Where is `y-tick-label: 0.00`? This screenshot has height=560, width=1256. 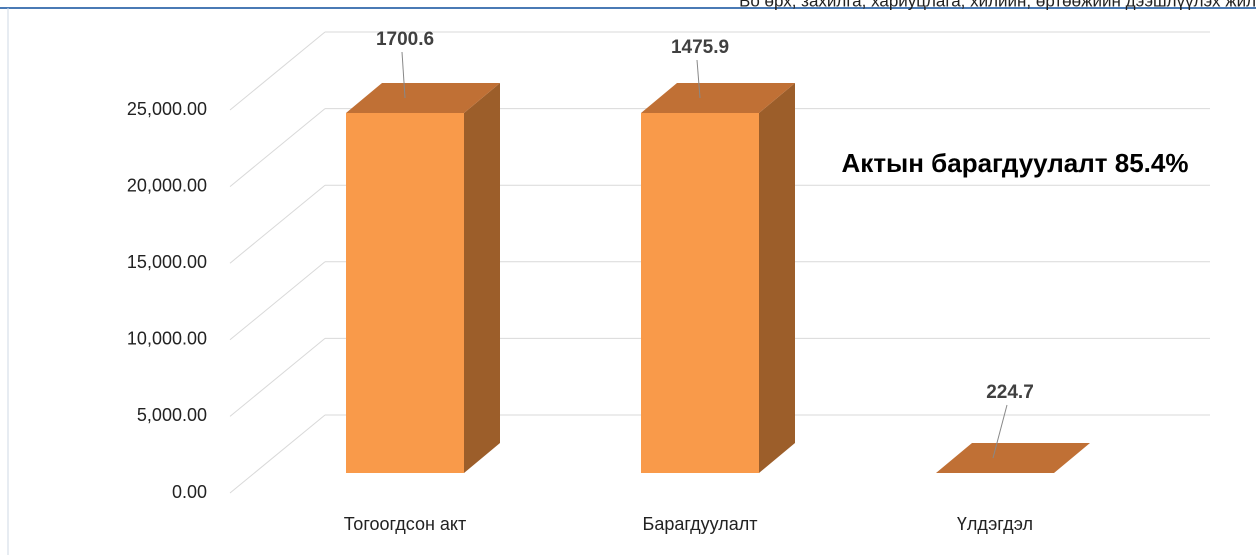
y-tick-label: 0.00 is located at coordinates (189, 492).